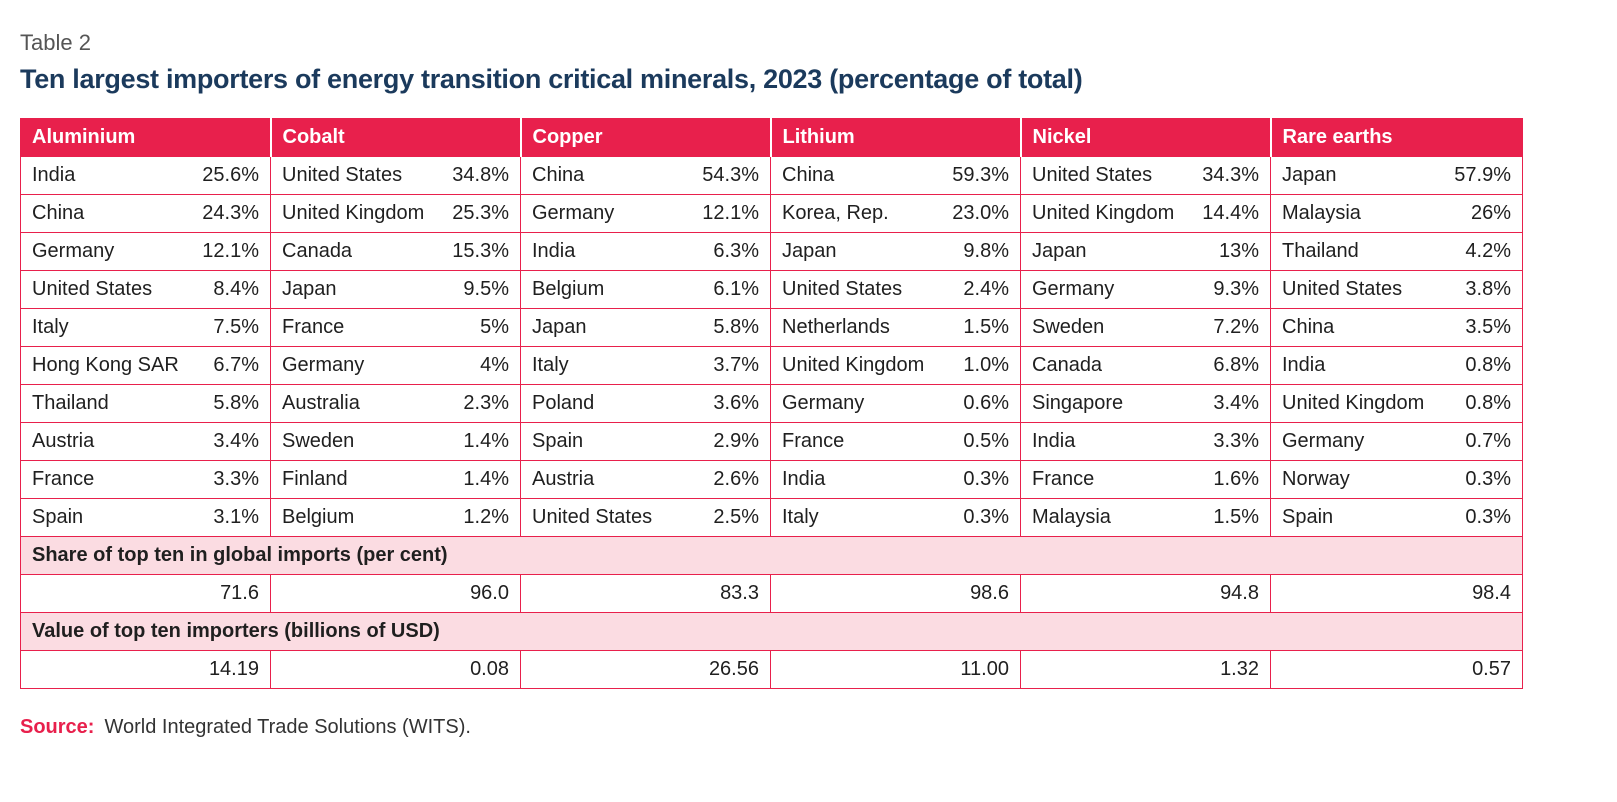  I want to click on import-share: 7.2%, so click(1236, 327).